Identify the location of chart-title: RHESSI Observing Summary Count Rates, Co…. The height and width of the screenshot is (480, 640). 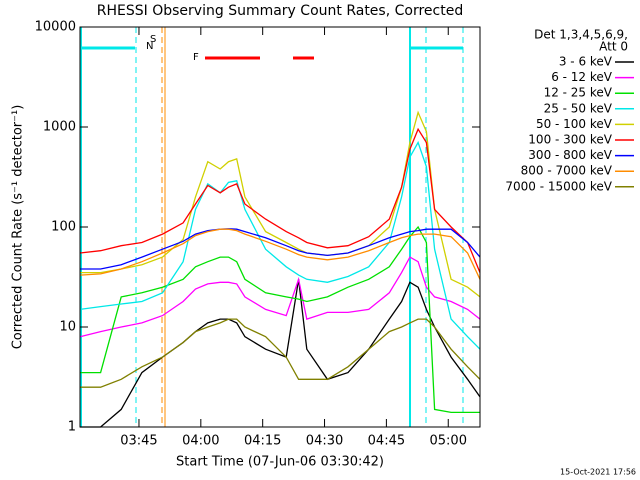
(280, 11).